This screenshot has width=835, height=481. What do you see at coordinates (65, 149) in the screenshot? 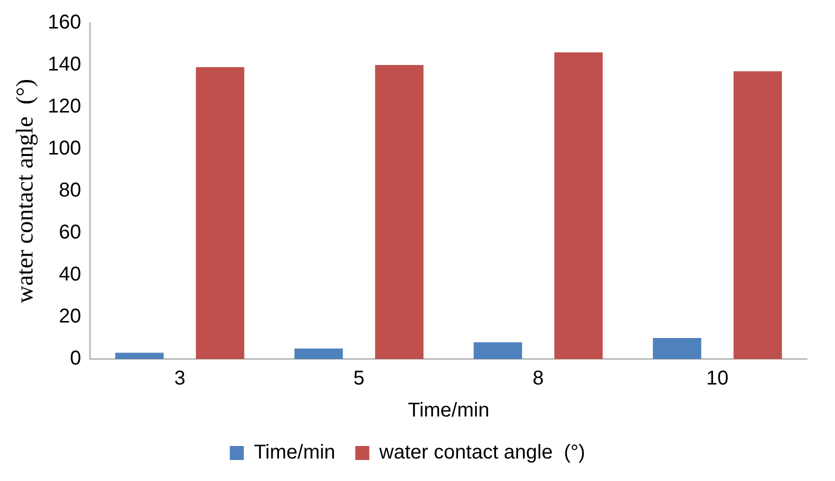
I see `y-tick-label: 100` at bounding box center [65, 149].